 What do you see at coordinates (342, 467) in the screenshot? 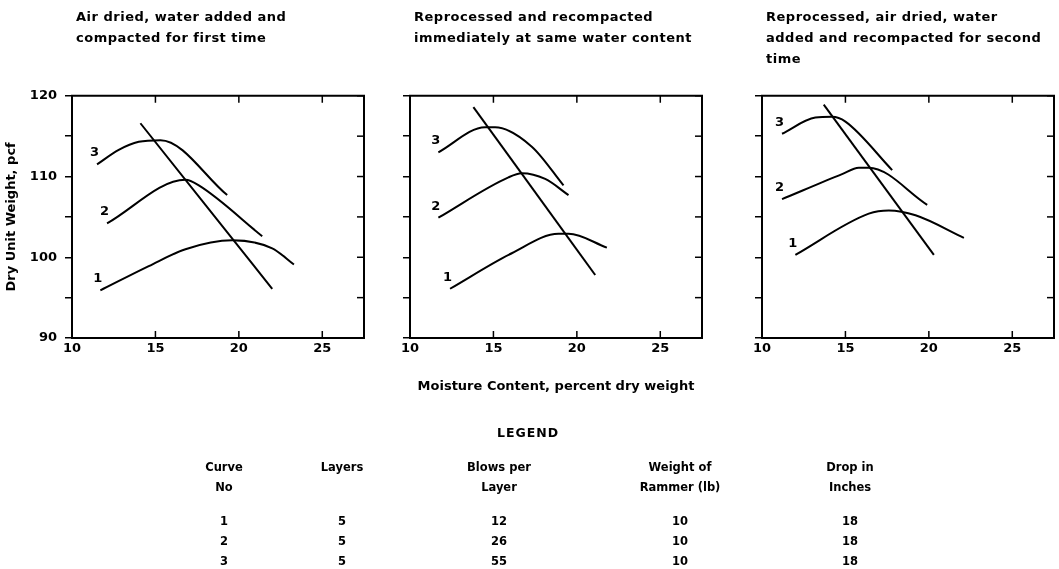
I see `text: Layers` at bounding box center [342, 467].